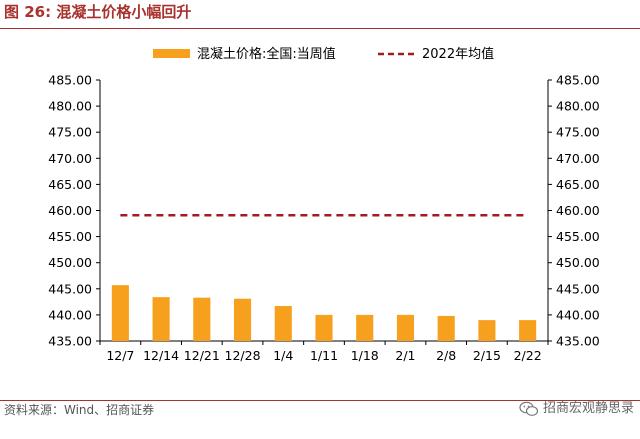 The image size is (640, 439). Describe the element at coordinates (578, 341) in the screenshot. I see `right-y-tick-label: 435.00` at that location.